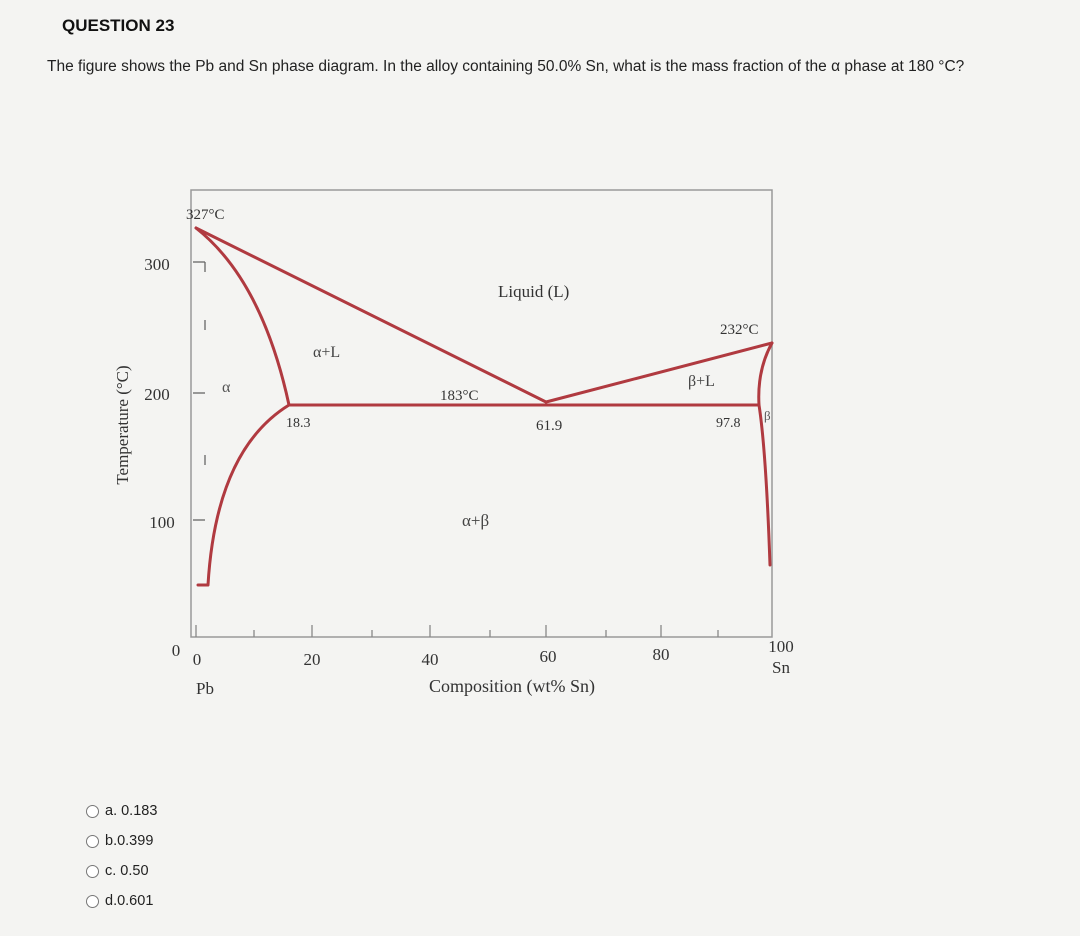 This screenshot has height=936, width=1080. Describe the element at coordinates (533, 291) in the screenshot. I see `liquid-region-label: Liquid (L)` at that location.